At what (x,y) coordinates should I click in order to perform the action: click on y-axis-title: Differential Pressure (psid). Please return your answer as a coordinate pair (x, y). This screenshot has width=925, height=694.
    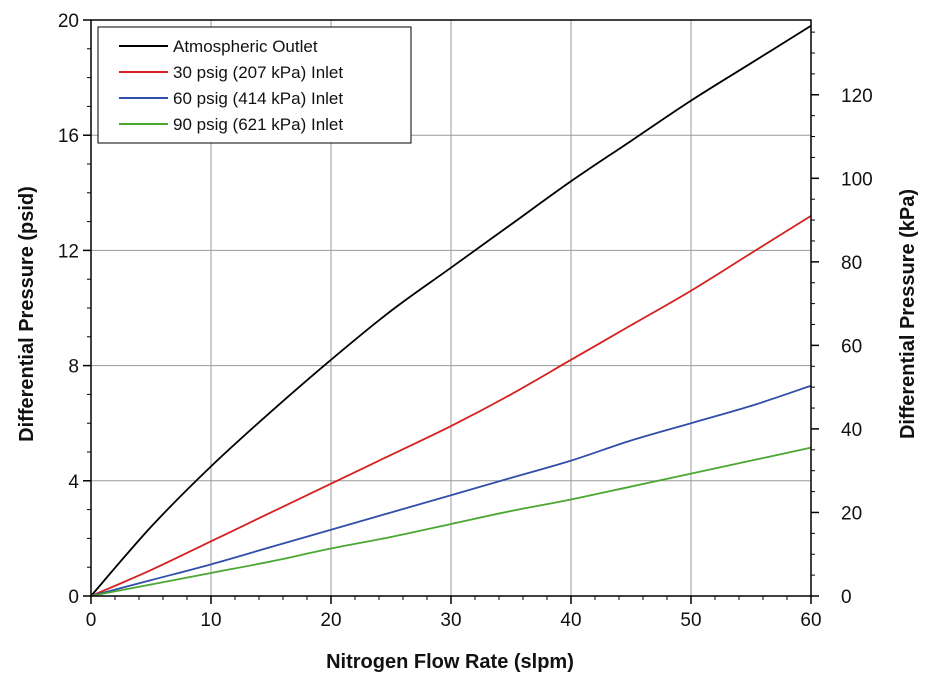
    Looking at the image, I should click on (27, 314).